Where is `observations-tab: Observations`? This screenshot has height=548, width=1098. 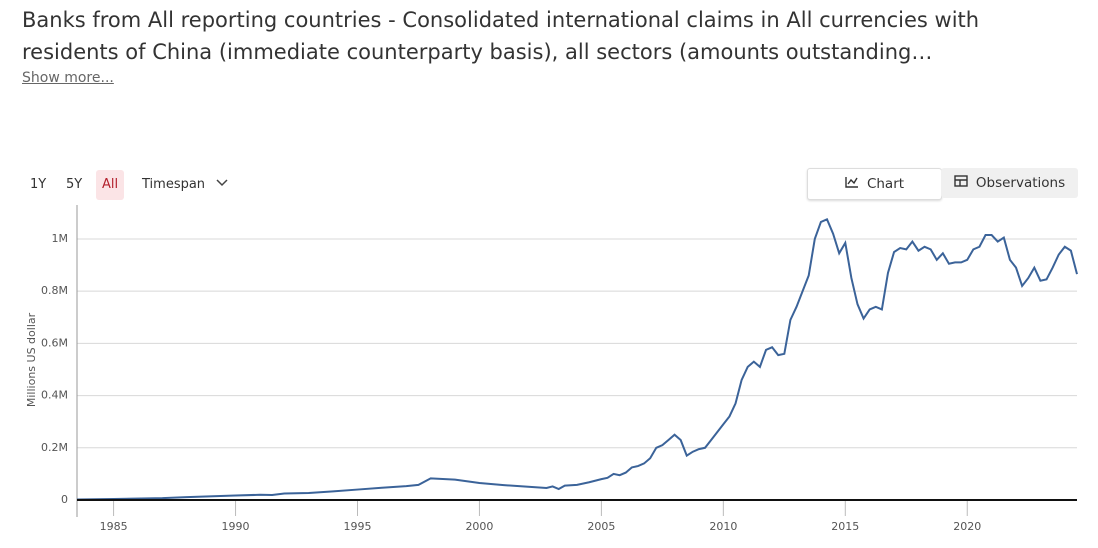
observations-tab: Observations is located at coordinates (1009, 183).